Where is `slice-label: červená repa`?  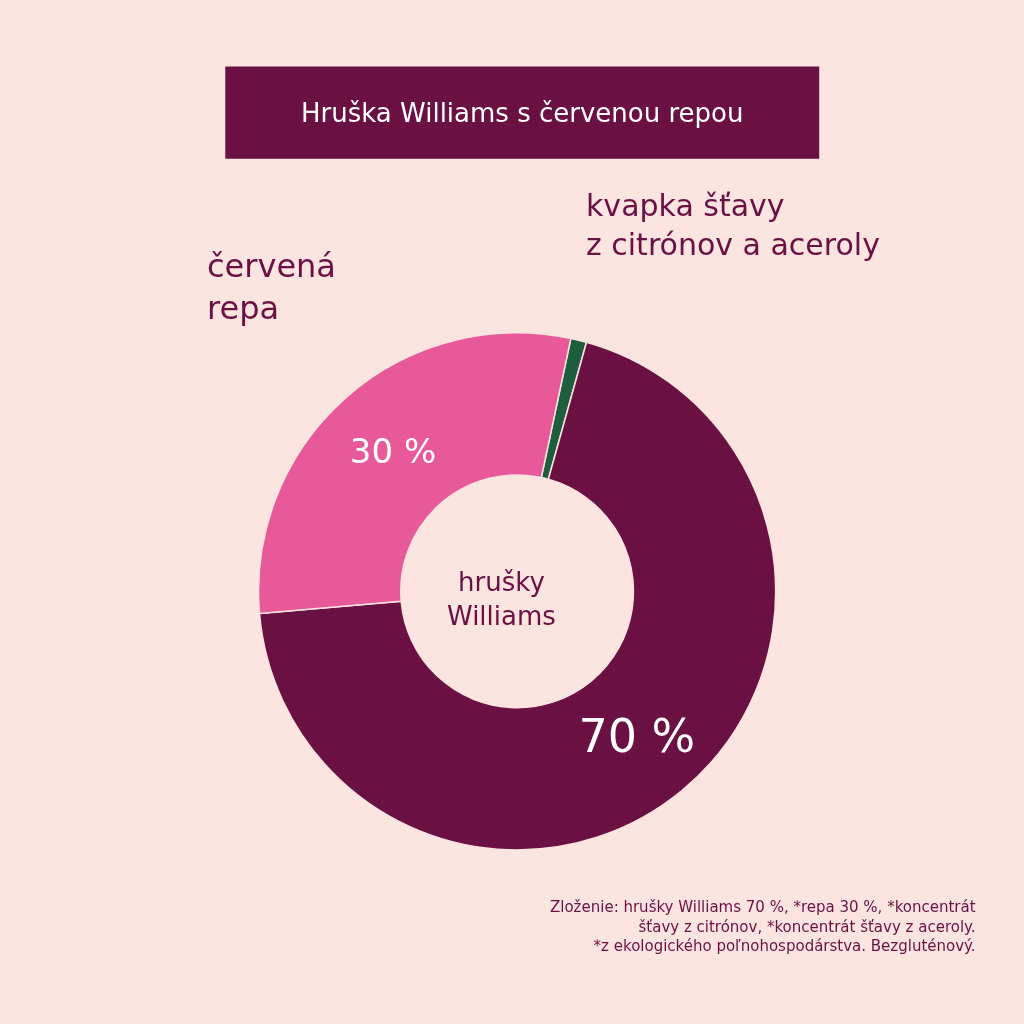 slice-label: červená repa is located at coordinates (271, 287).